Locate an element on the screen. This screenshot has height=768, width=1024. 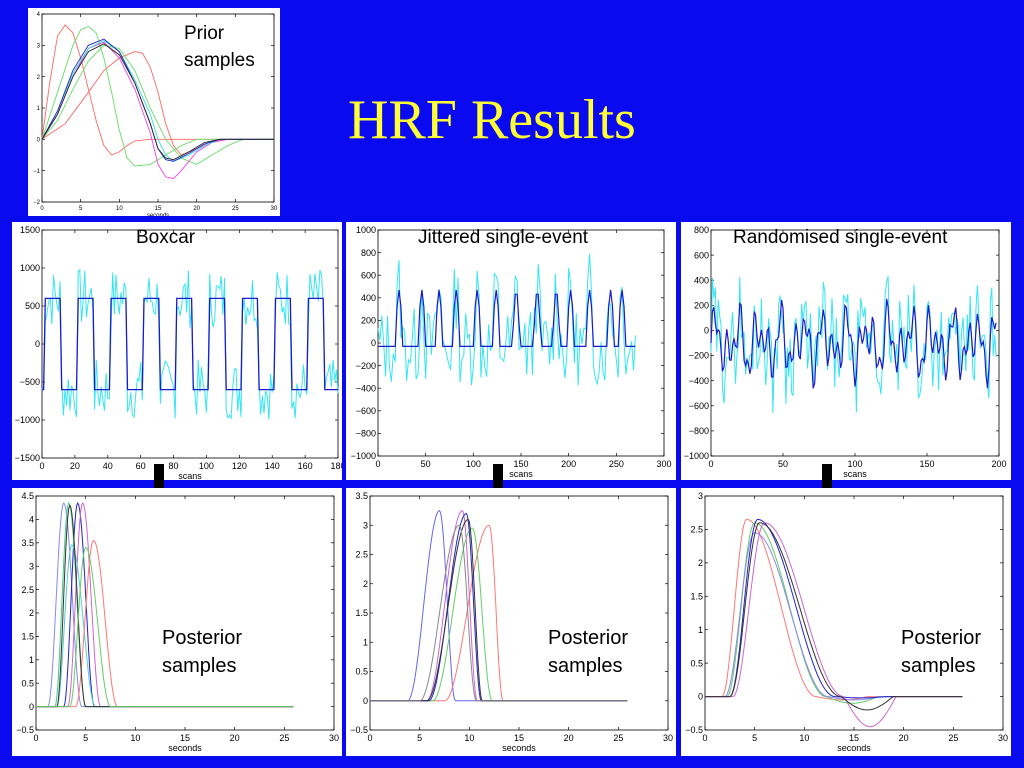
x-tick-label: 180 is located at coordinates (336, 466).